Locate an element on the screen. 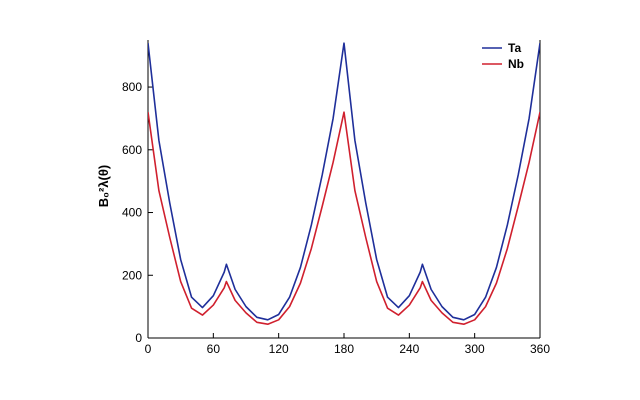 The height and width of the screenshot is (400, 640). x-tick-label: 240 is located at coordinates (409, 349).